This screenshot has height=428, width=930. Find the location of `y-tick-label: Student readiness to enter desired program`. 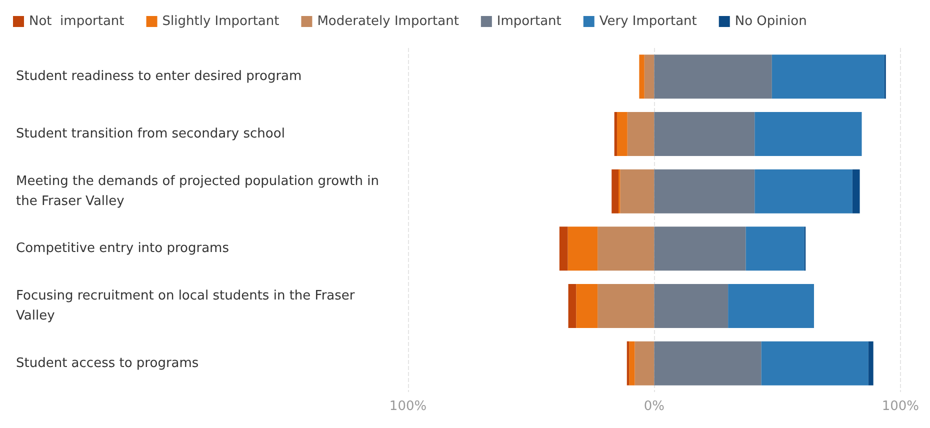

y-tick-label: Student readiness to enter desired program is located at coordinates (159, 76).